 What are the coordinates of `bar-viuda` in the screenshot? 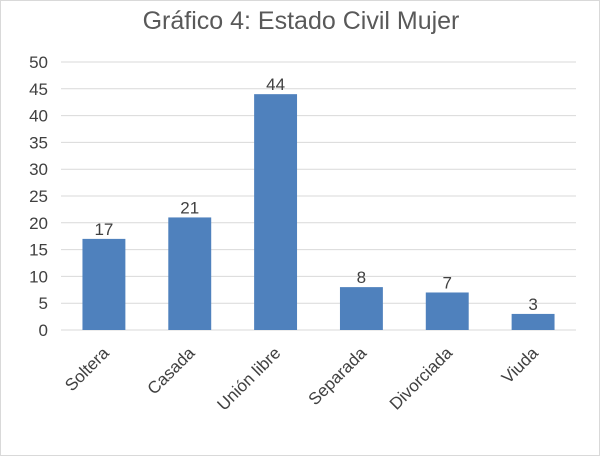 It's located at (533, 321).